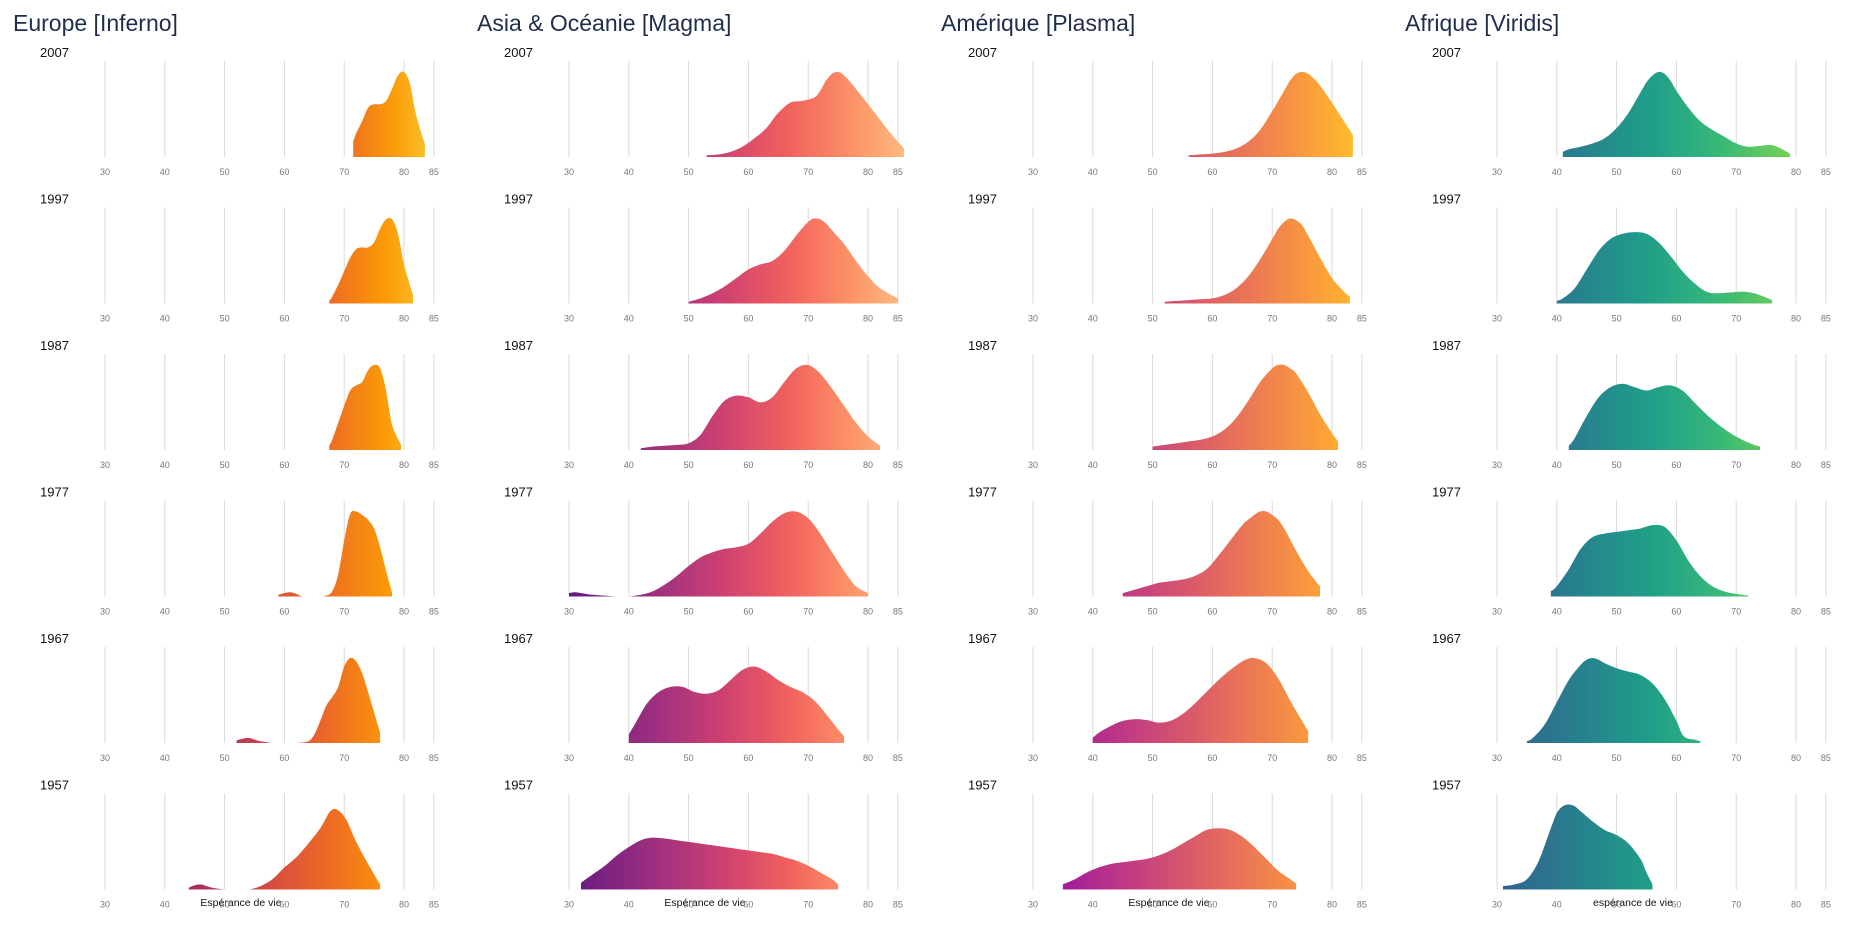 This screenshot has height=928, width=1856. I want to click on density-area-1957, so click(284, 849).